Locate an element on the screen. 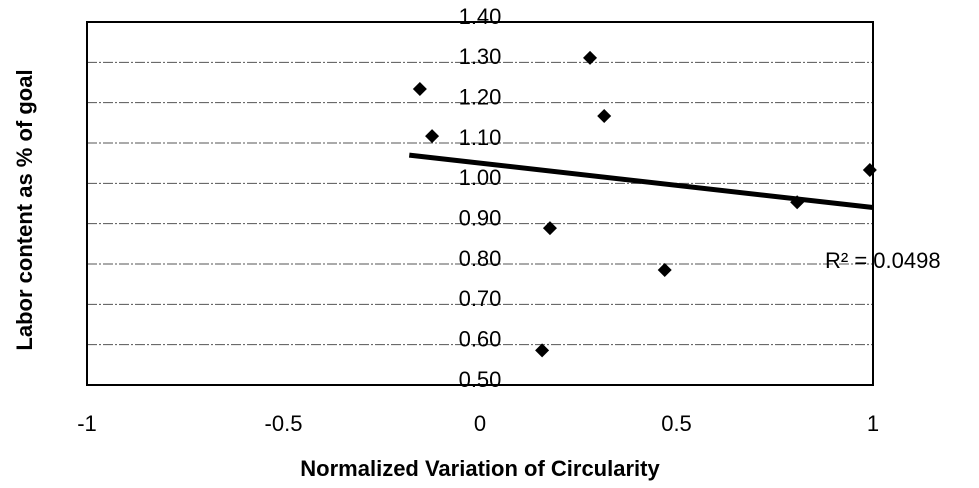  y-tick-label: 1.10 is located at coordinates (480, 137).